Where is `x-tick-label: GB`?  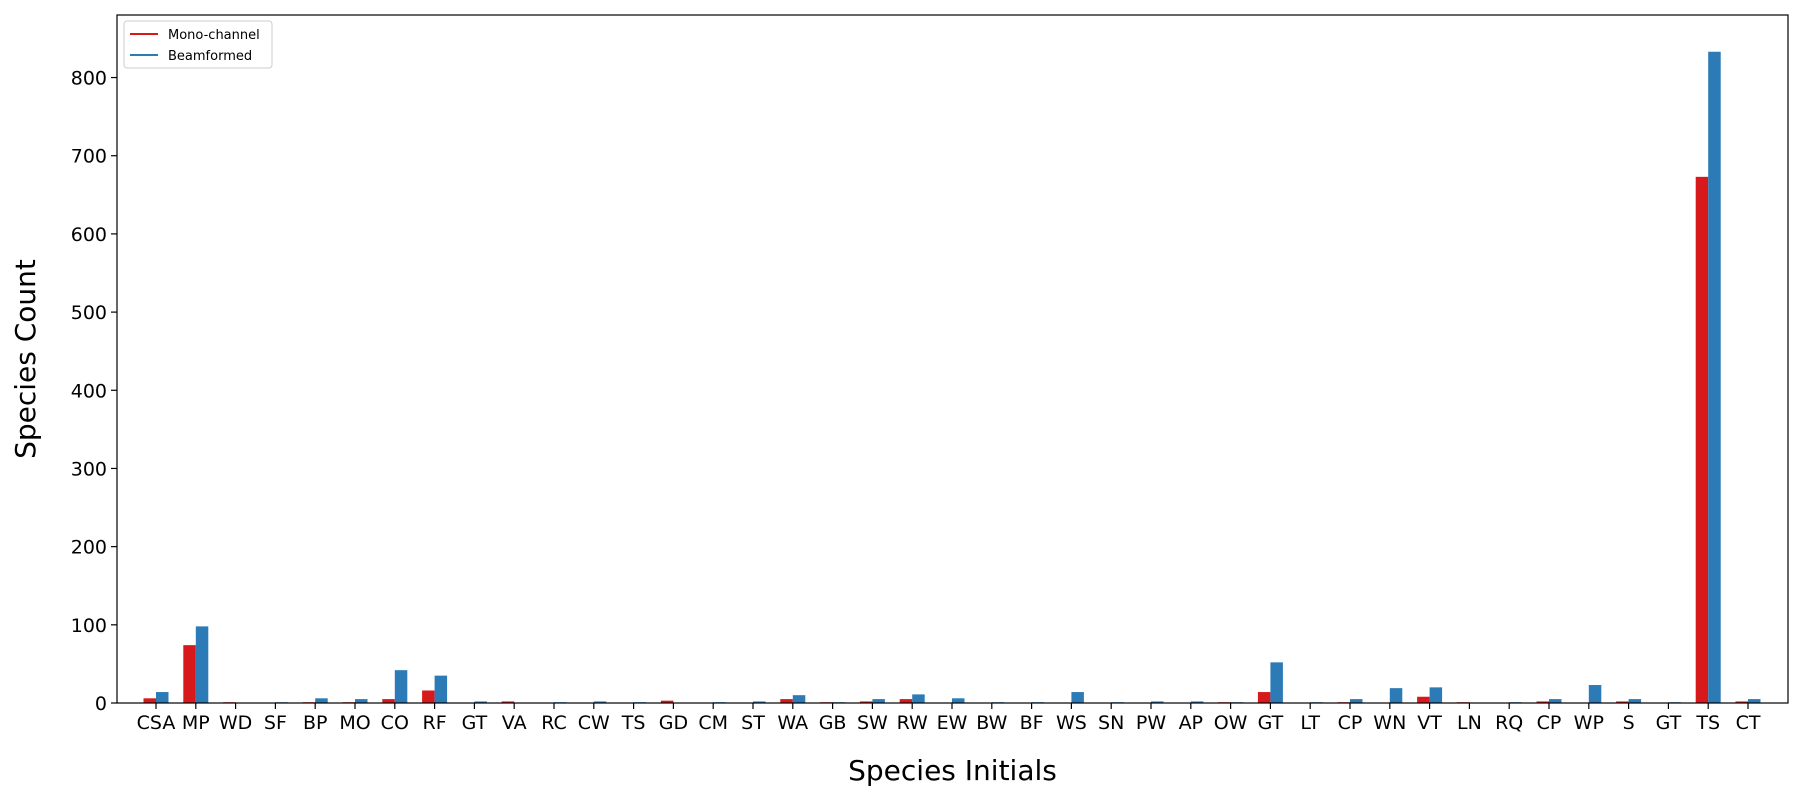
x-tick-label: GB is located at coordinates (833, 723).